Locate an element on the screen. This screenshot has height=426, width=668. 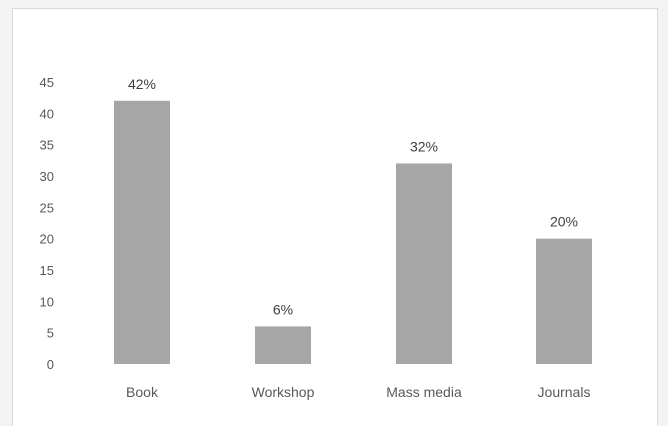
data-label: 6% is located at coordinates (283, 309).